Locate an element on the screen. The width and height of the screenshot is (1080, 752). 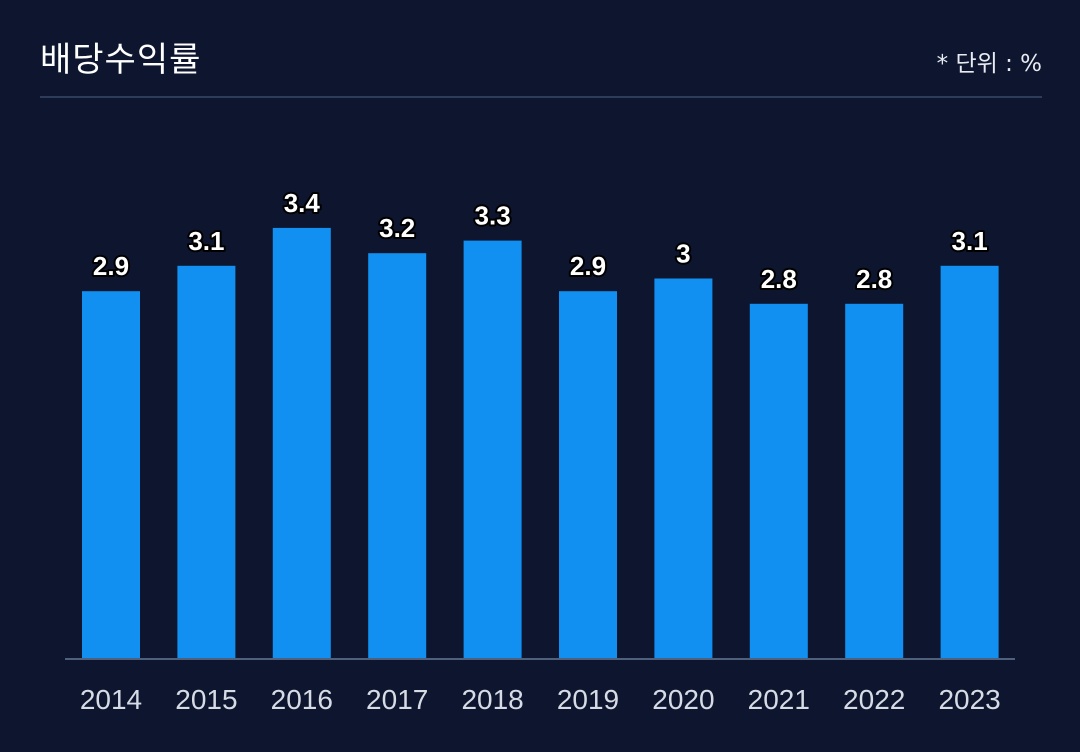
value-label-2022: 2.8 is located at coordinates (874, 279).